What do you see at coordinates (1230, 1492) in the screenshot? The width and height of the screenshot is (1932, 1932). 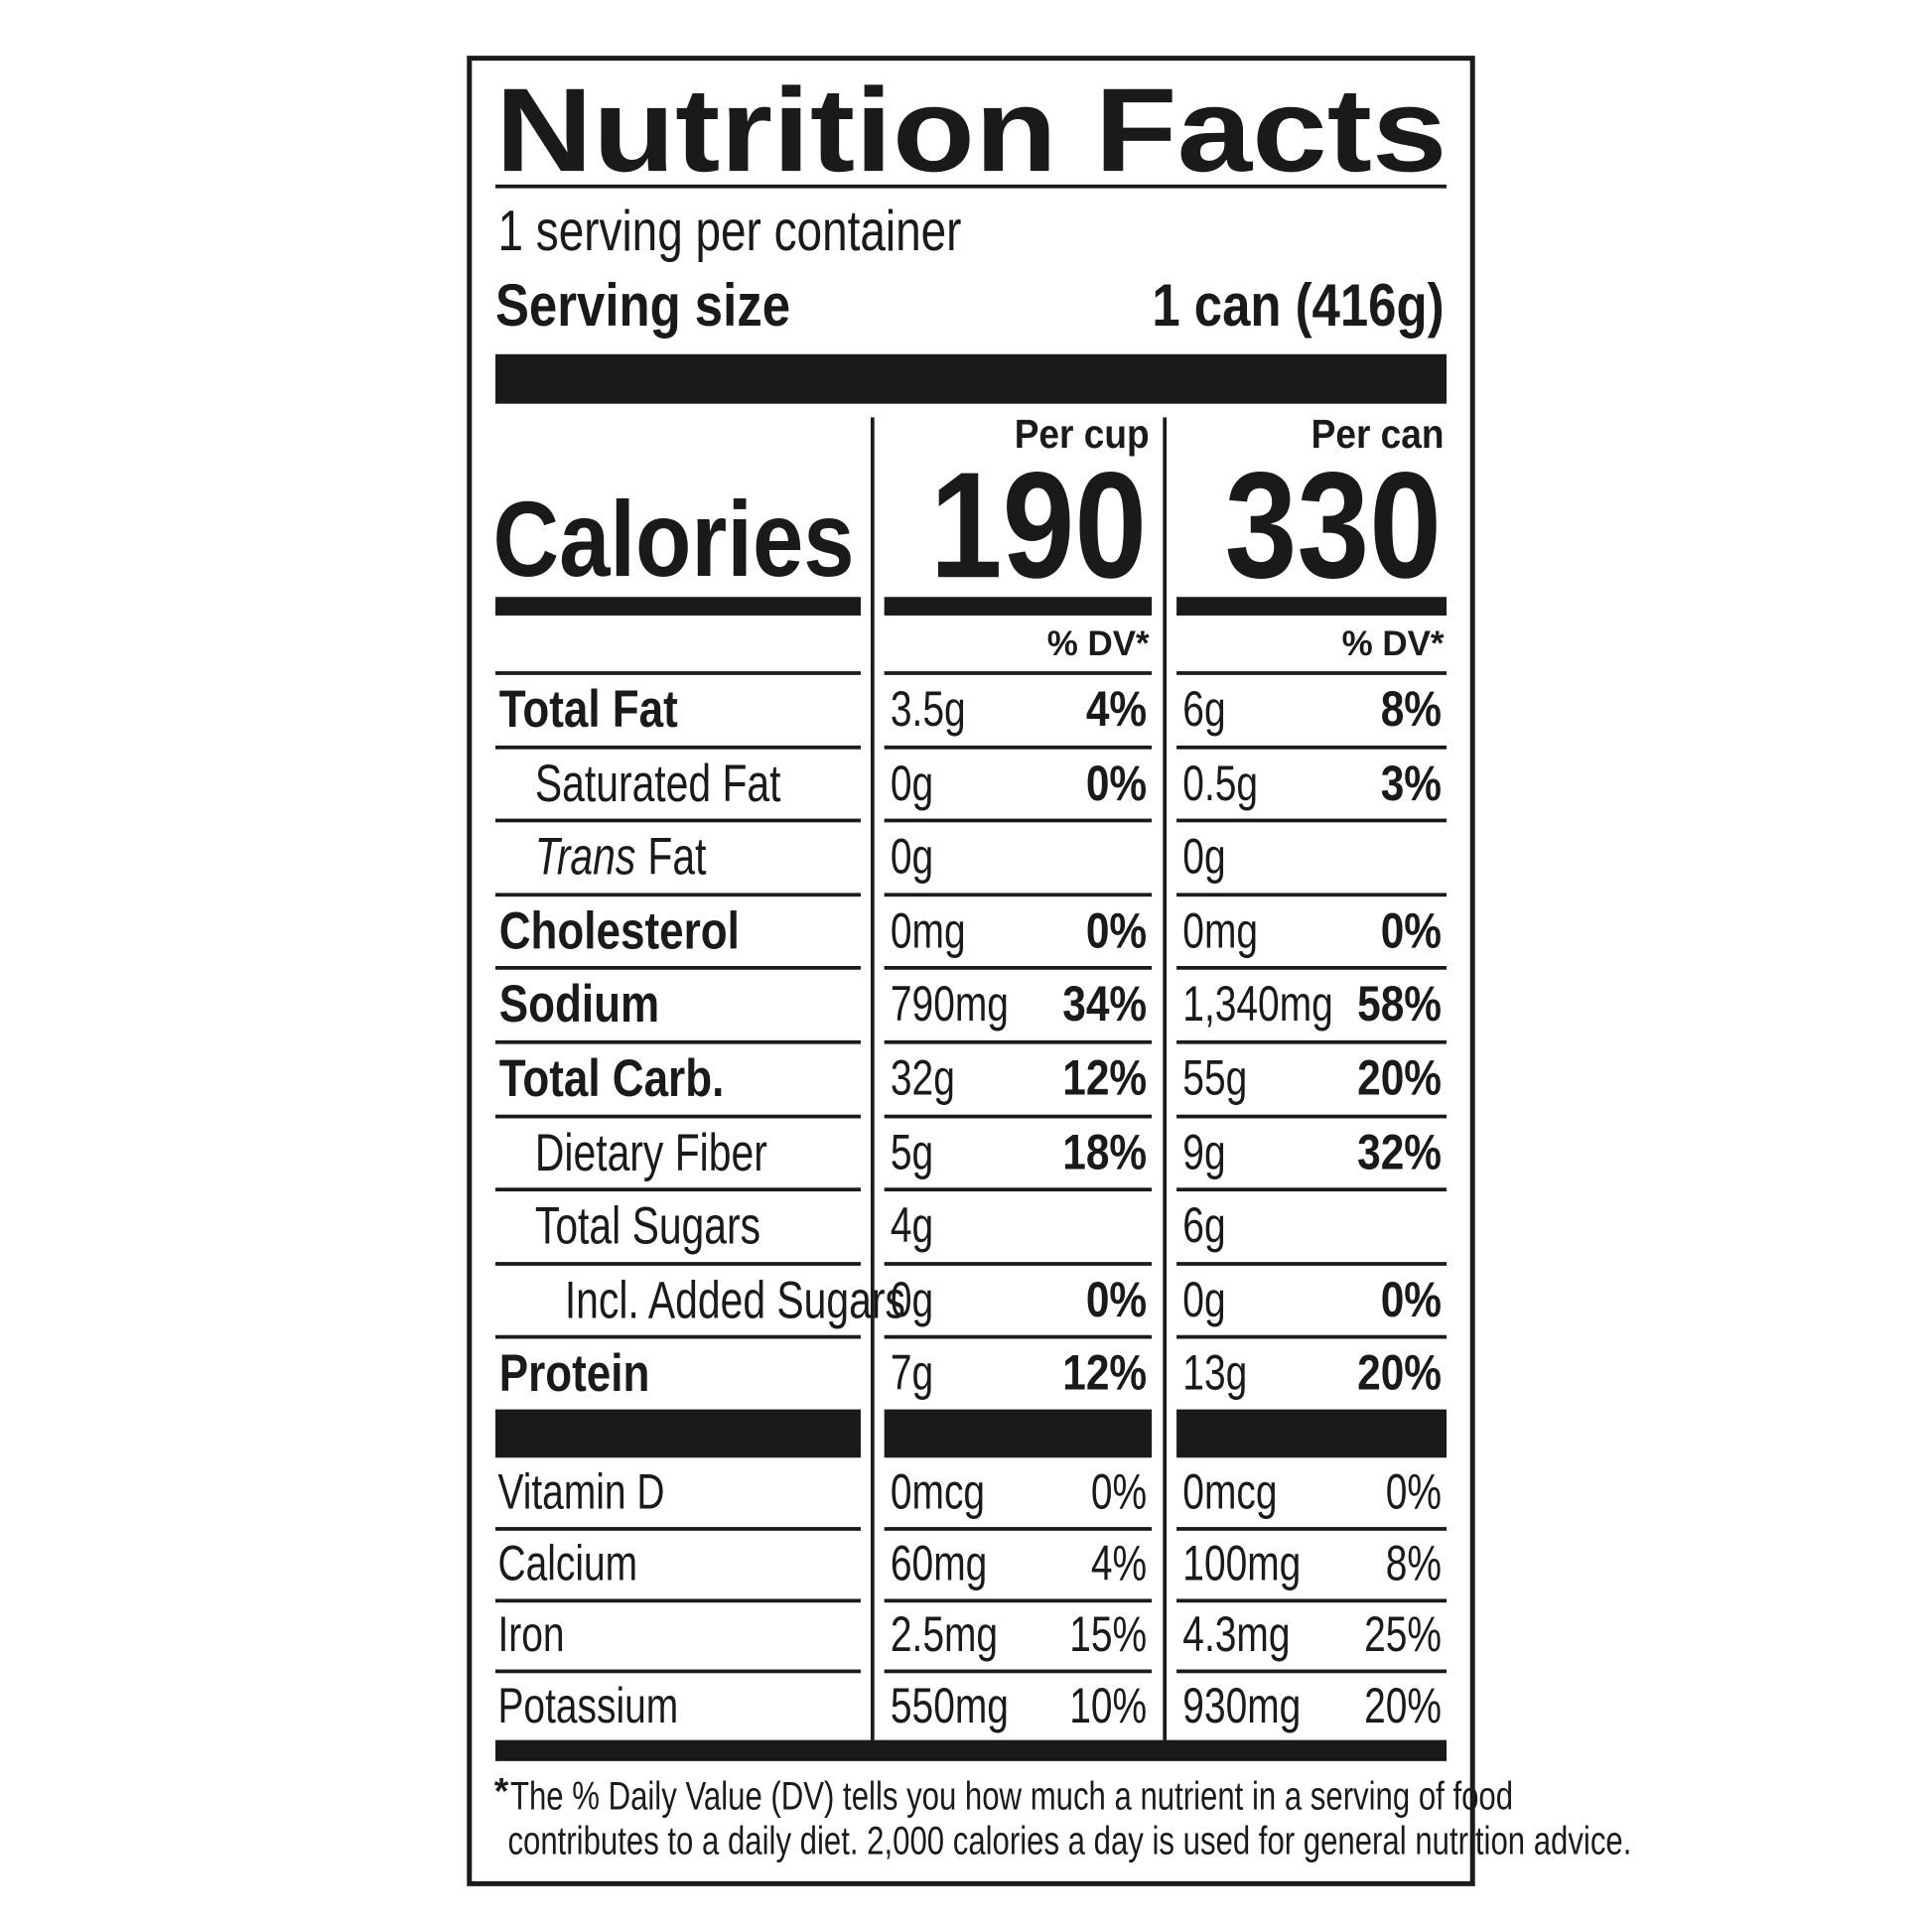 I see `amount: 0mcg` at bounding box center [1230, 1492].